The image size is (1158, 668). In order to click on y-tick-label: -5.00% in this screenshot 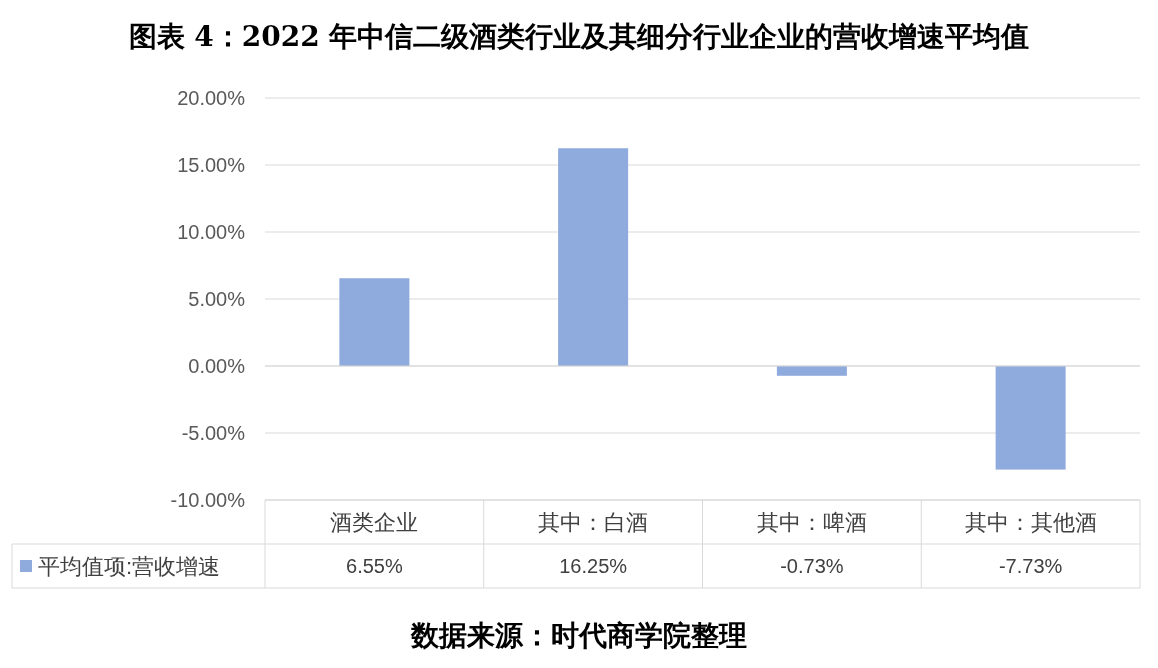, I will do `click(213, 433)`.